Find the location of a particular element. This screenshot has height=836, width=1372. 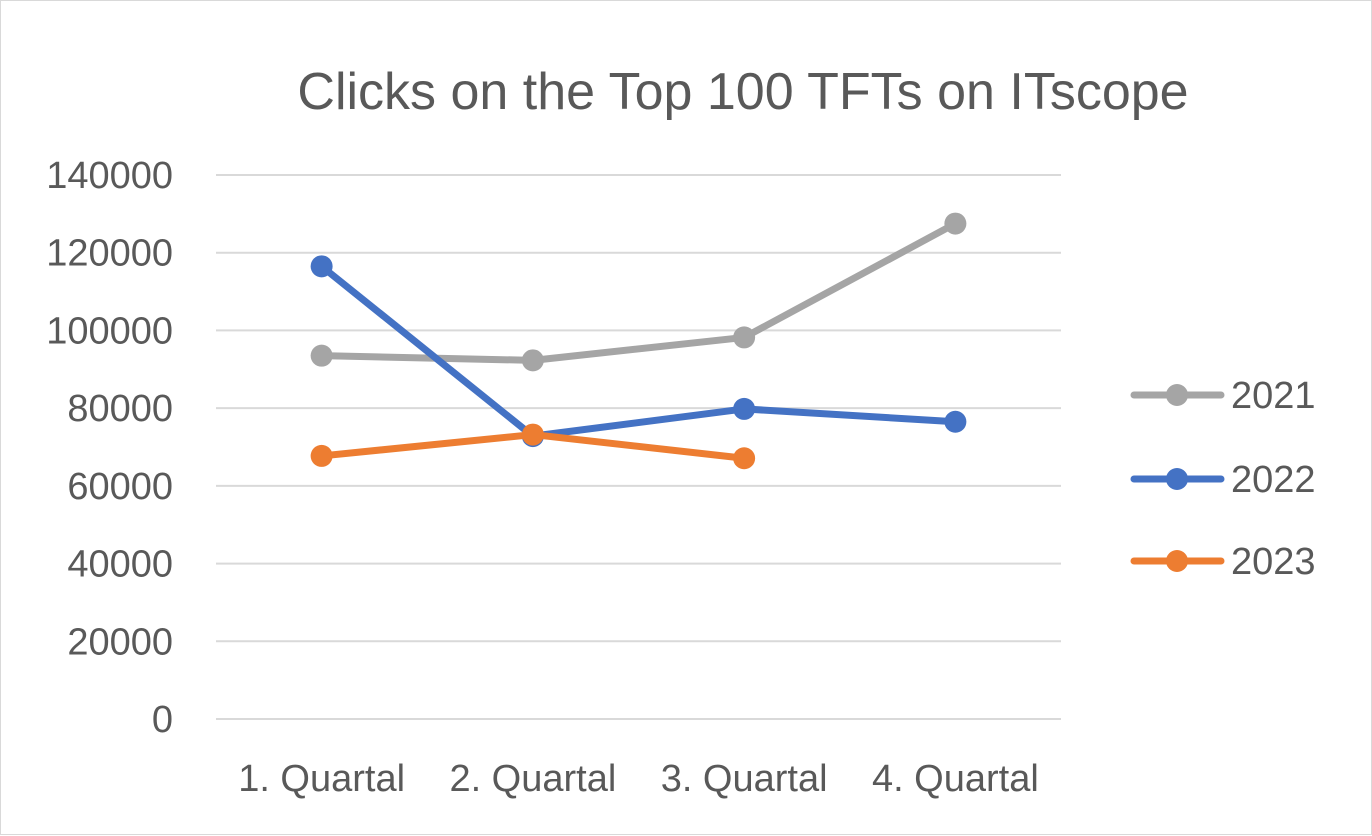

y-tick-label: 100000 is located at coordinates (109, 331).